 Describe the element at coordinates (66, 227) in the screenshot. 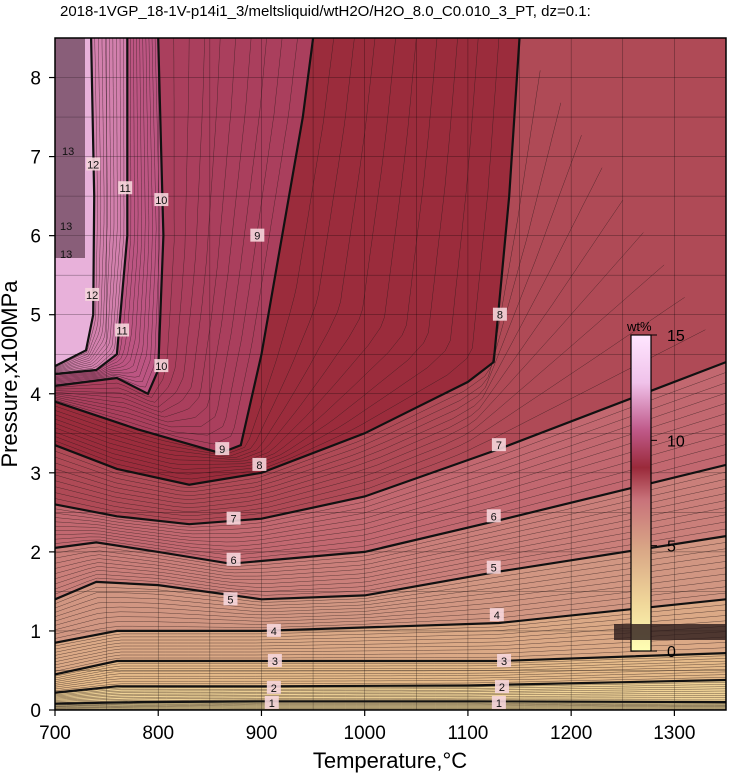

I see `contour-label-13b: 13` at that location.